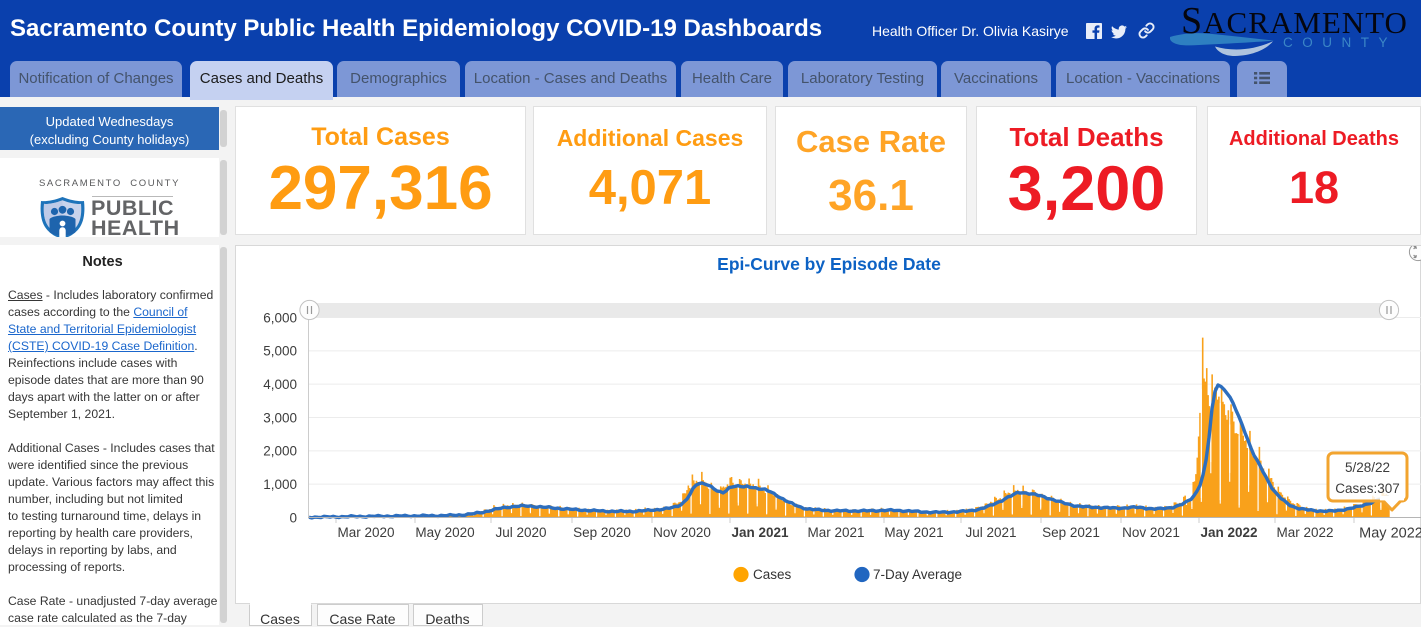 Image resolution: width=1421 pixels, height=627 pixels. I want to click on svg-text: Jul 2021, so click(990, 532).